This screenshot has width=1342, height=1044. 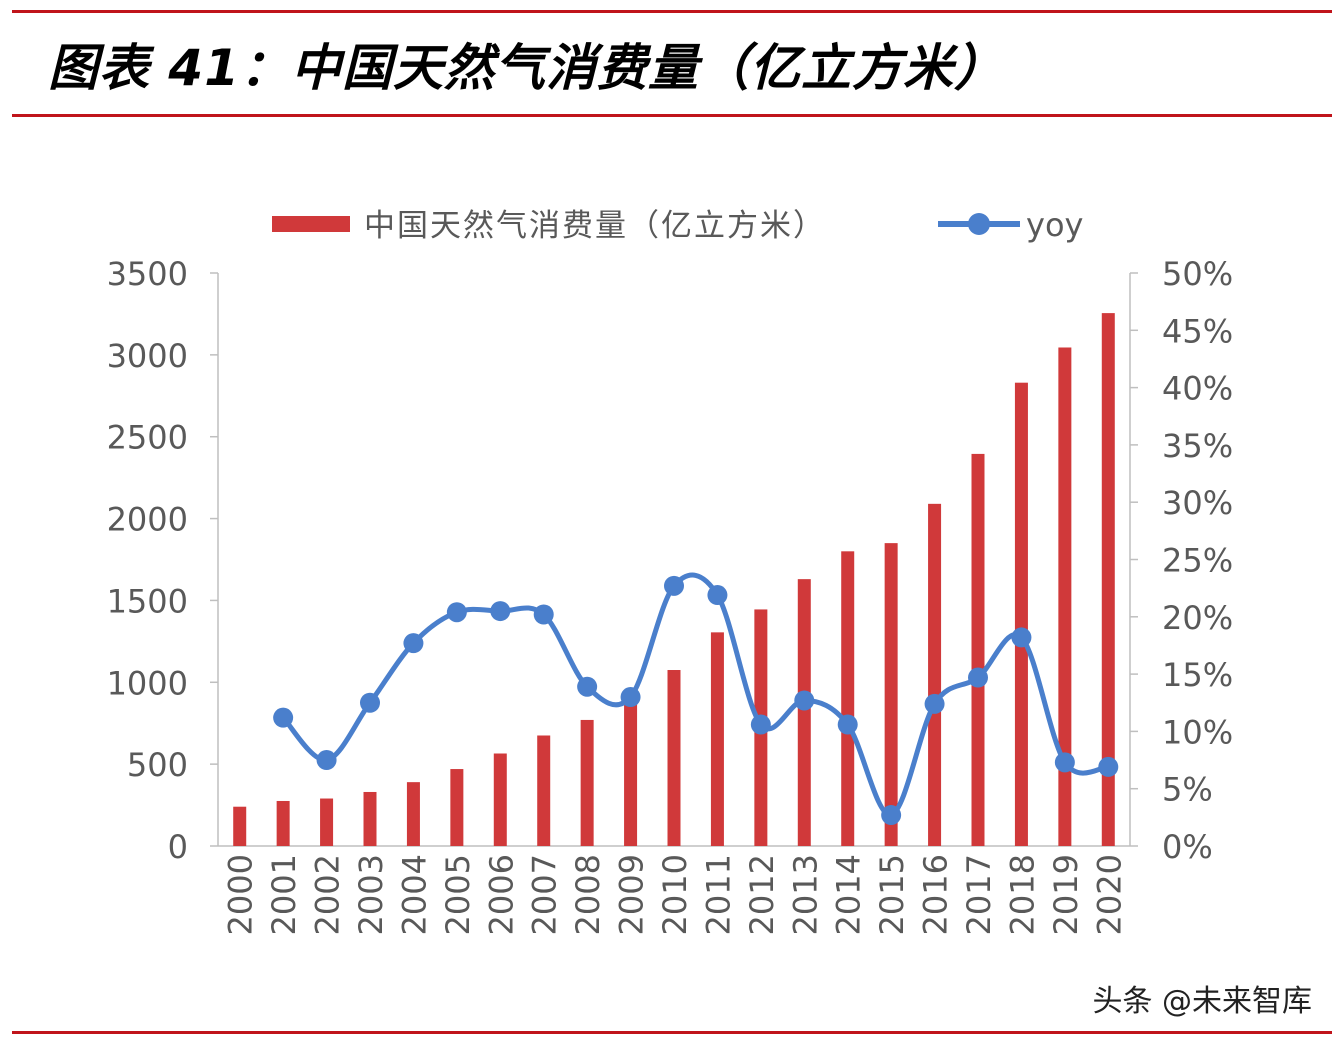 I want to click on right-tick-label: 45%, so click(x=1197, y=331).